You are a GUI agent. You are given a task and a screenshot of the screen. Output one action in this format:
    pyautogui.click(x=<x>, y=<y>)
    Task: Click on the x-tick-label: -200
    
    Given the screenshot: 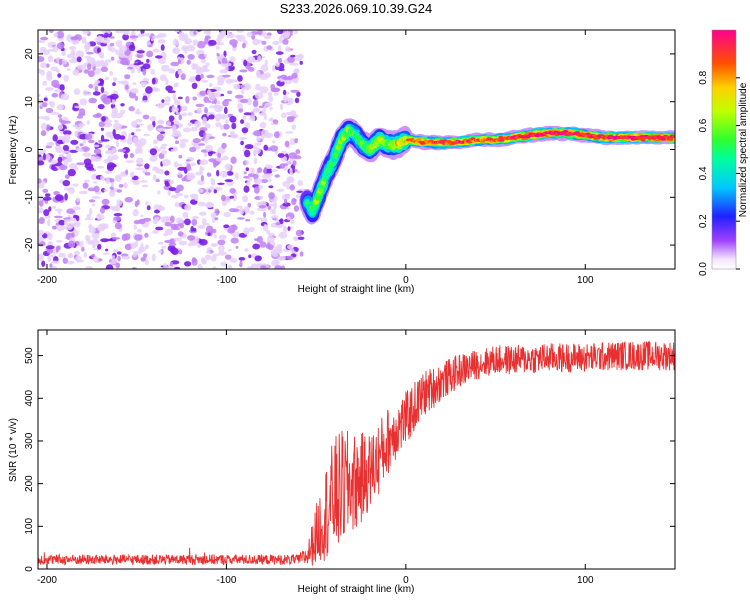 What is the action you would take?
    pyautogui.click(x=47, y=580)
    